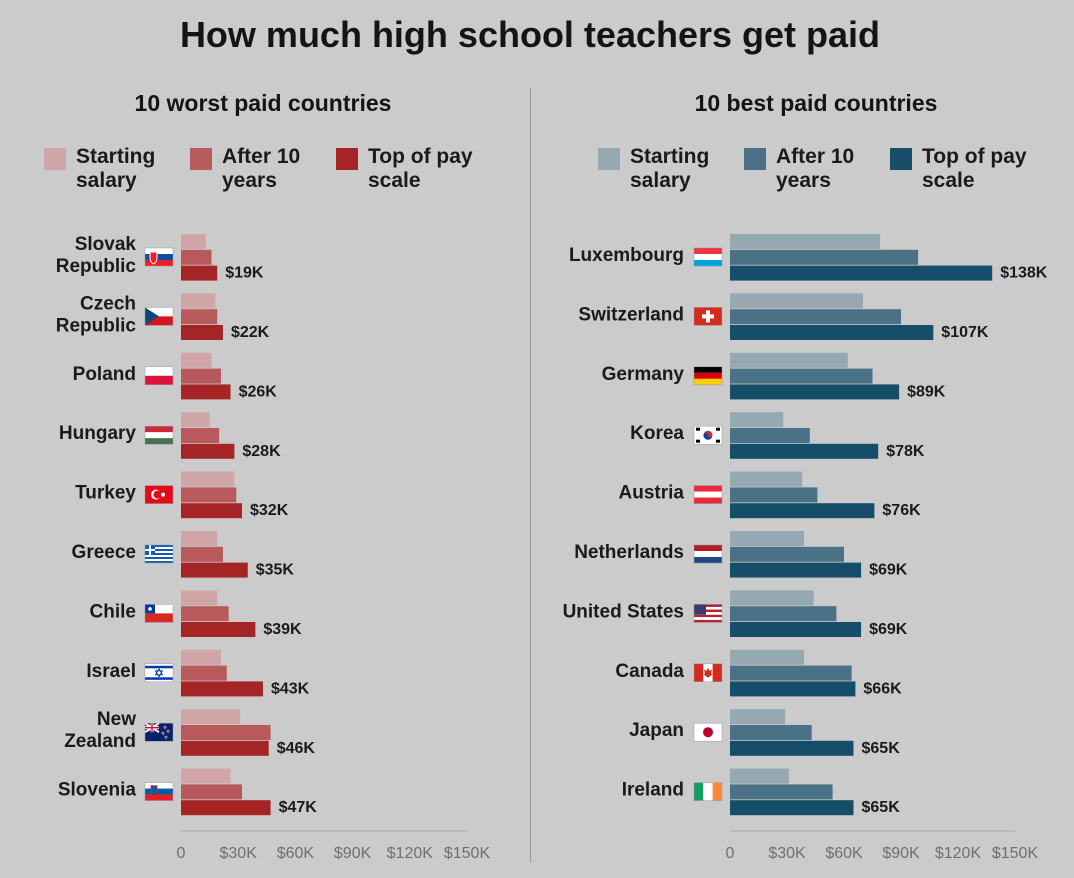 The width and height of the screenshot is (1074, 878). Describe the element at coordinates (881, 807) in the screenshot. I see `data-label: $65K` at that location.